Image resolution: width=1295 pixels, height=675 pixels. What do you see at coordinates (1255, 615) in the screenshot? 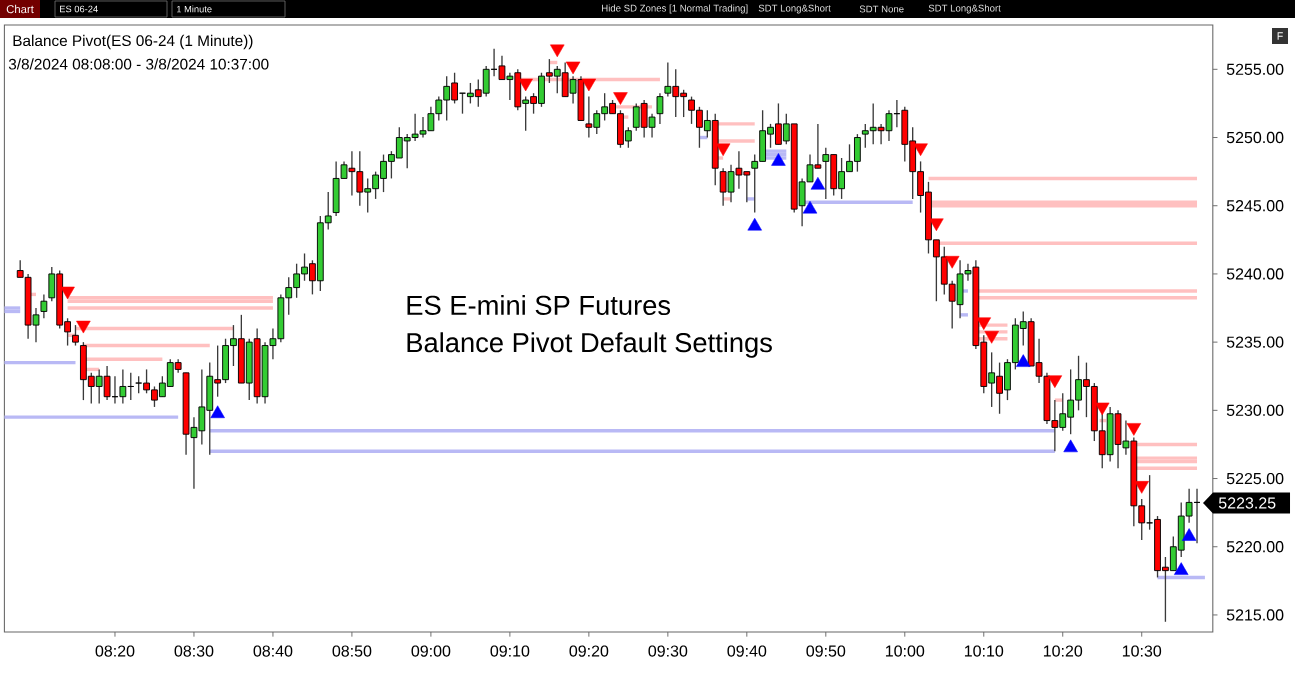
I see `y-tick-label: 5215.00` at bounding box center [1255, 615].